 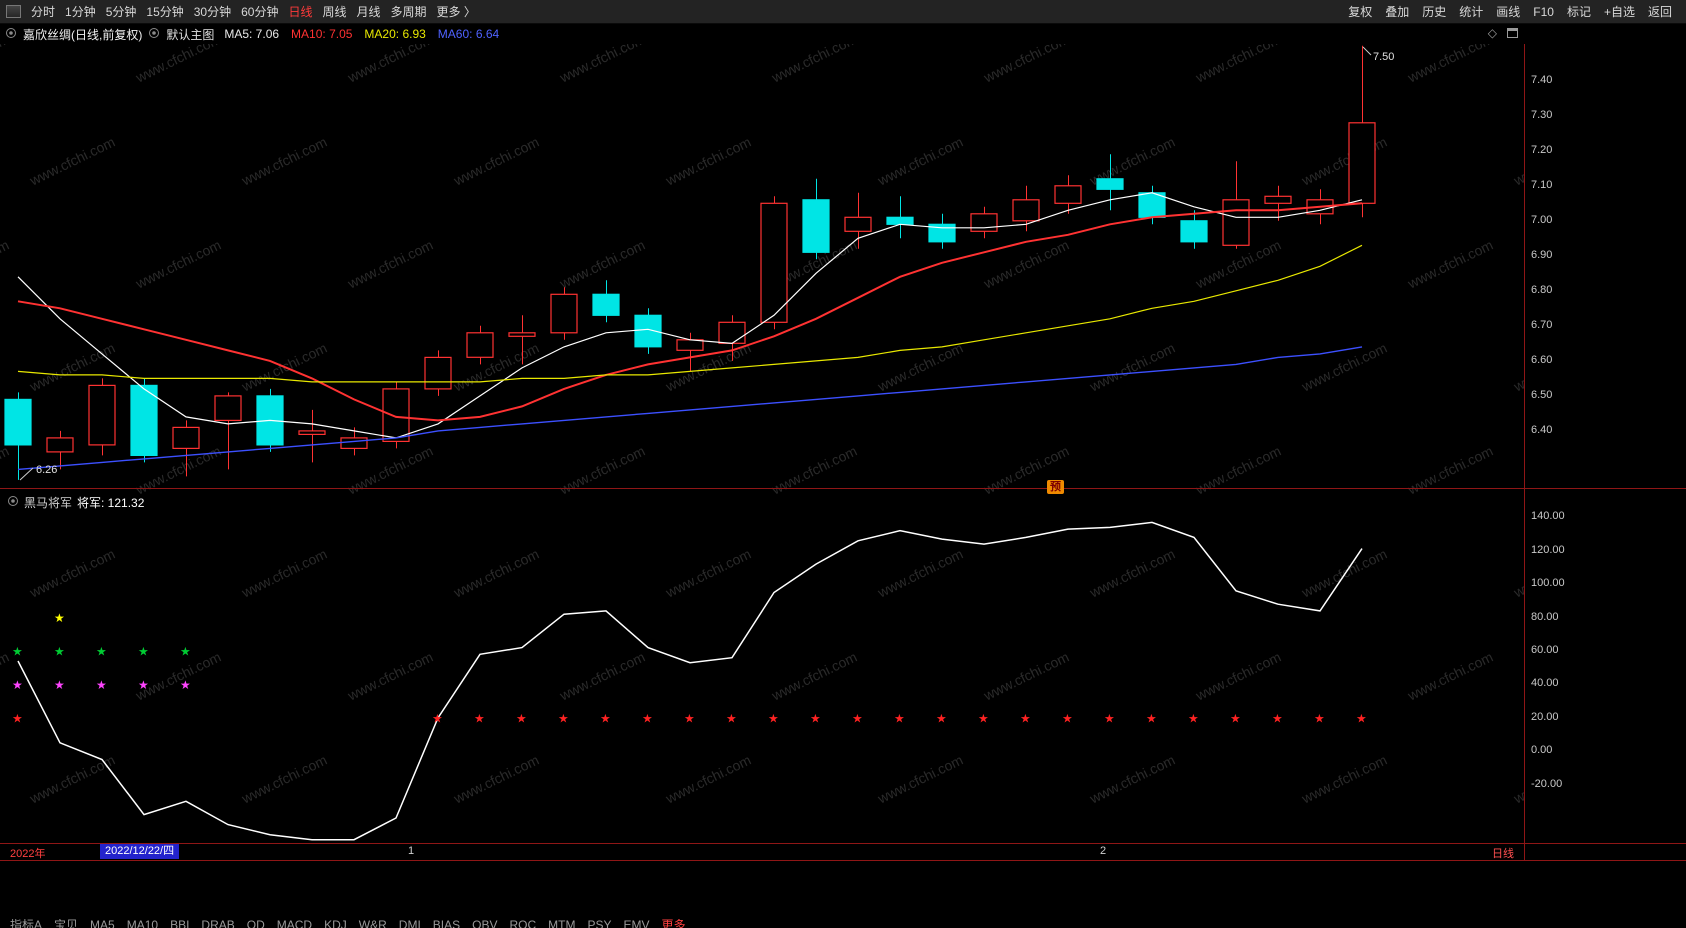 What do you see at coordinates (1545, 616) in the screenshot?
I see `indicator-tick: 80.00` at bounding box center [1545, 616].